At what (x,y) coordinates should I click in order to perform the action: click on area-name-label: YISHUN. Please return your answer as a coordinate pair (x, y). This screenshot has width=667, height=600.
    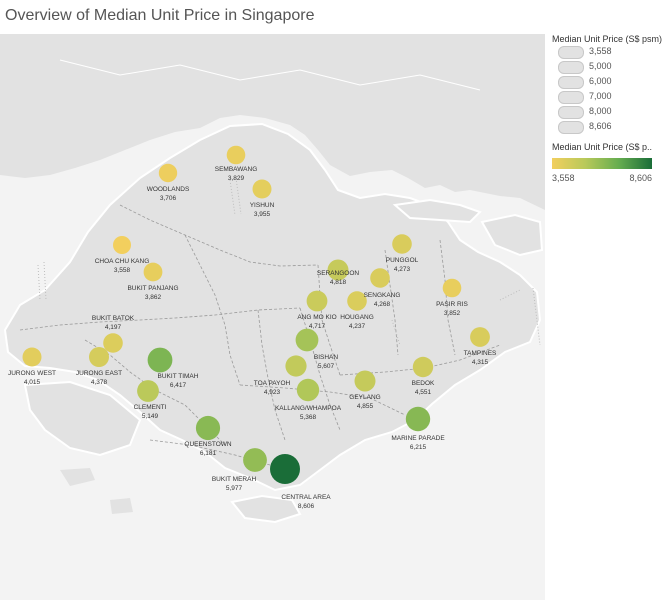
    Looking at the image, I should click on (262, 205).